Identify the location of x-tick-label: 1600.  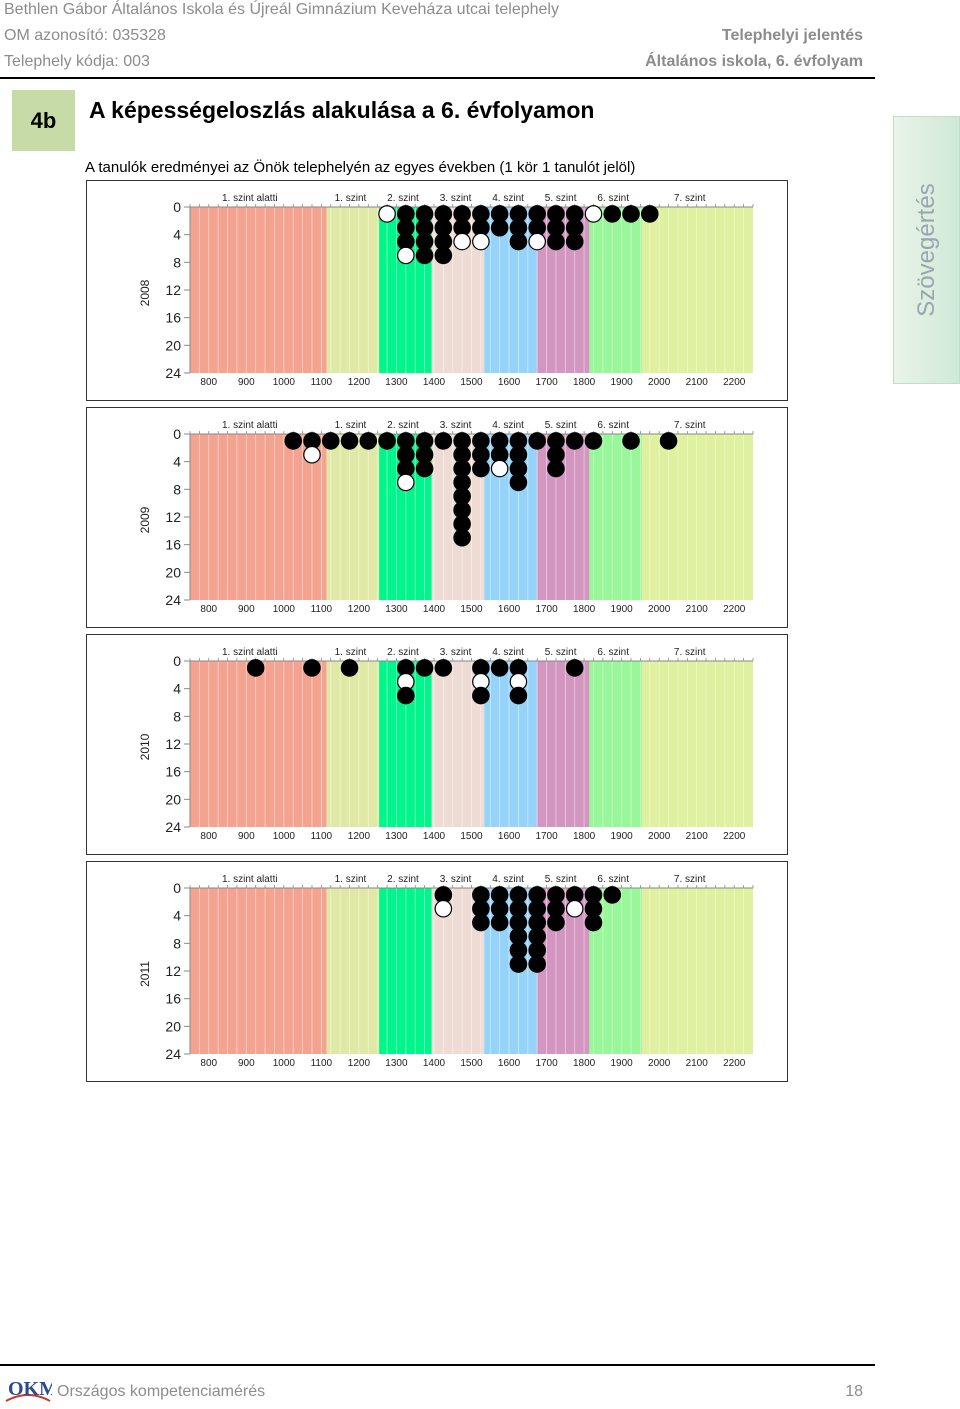
(509, 836).